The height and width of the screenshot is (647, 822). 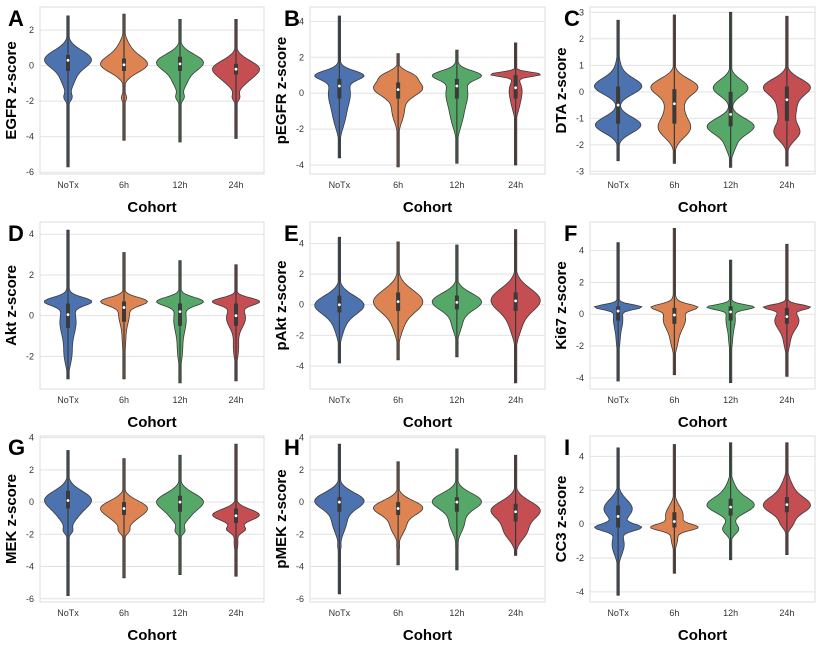 What do you see at coordinates (291, 233) in the screenshot?
I see `panel-letter: E` at bounding box center [291, 233].